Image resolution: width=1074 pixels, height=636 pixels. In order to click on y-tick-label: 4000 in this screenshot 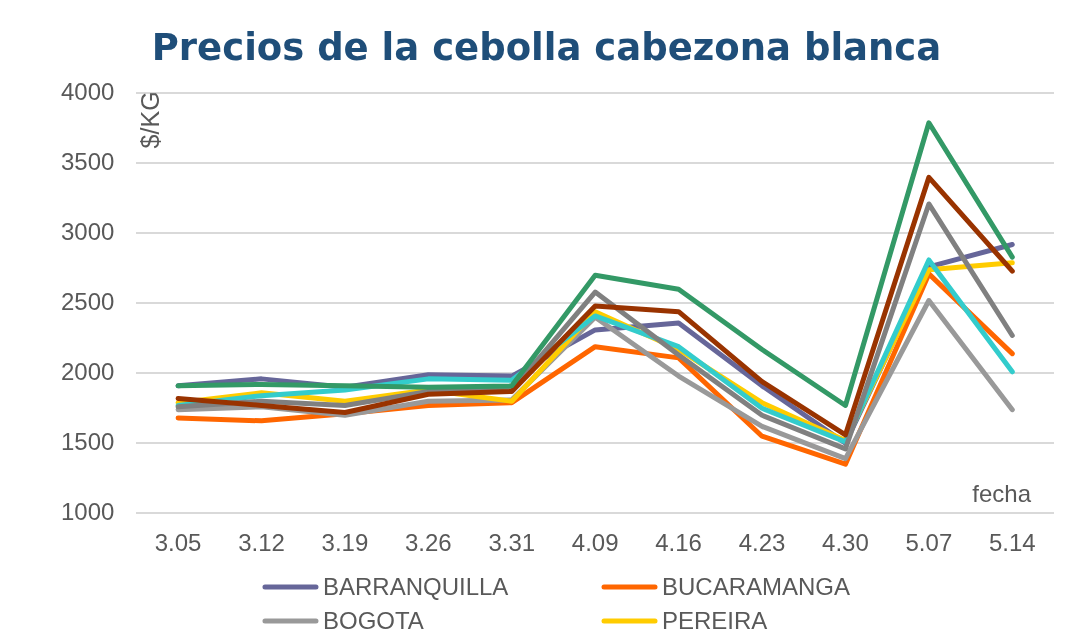, I will do `click(88, 92)`.